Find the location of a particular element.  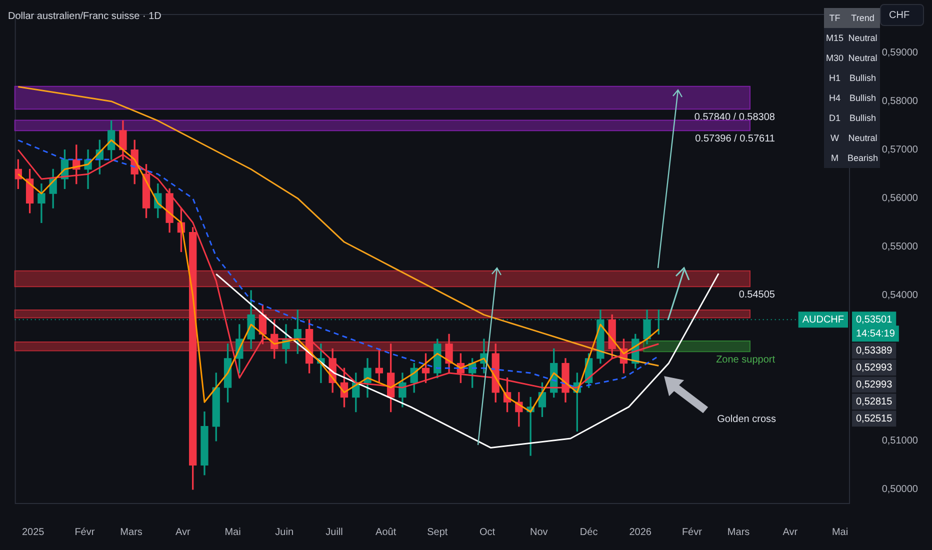

y-tick-label: 0,58000 is located at coordinates (900, 102).